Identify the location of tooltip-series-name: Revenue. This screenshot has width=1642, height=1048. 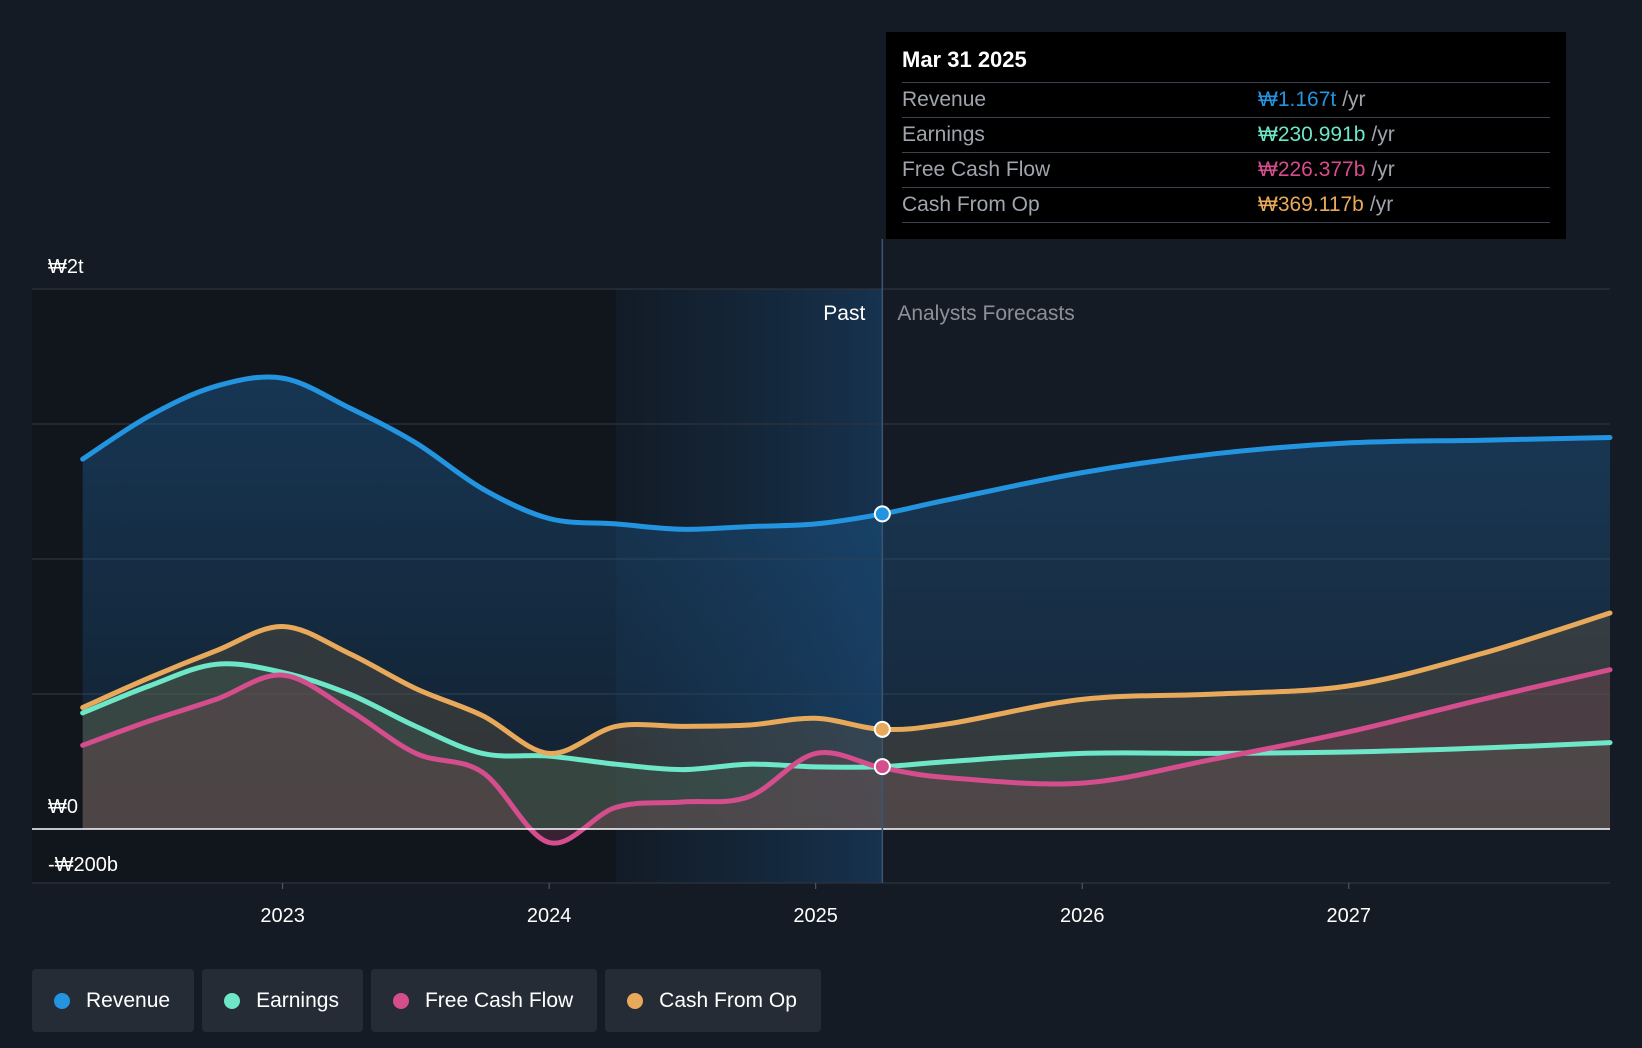
(944, 99).